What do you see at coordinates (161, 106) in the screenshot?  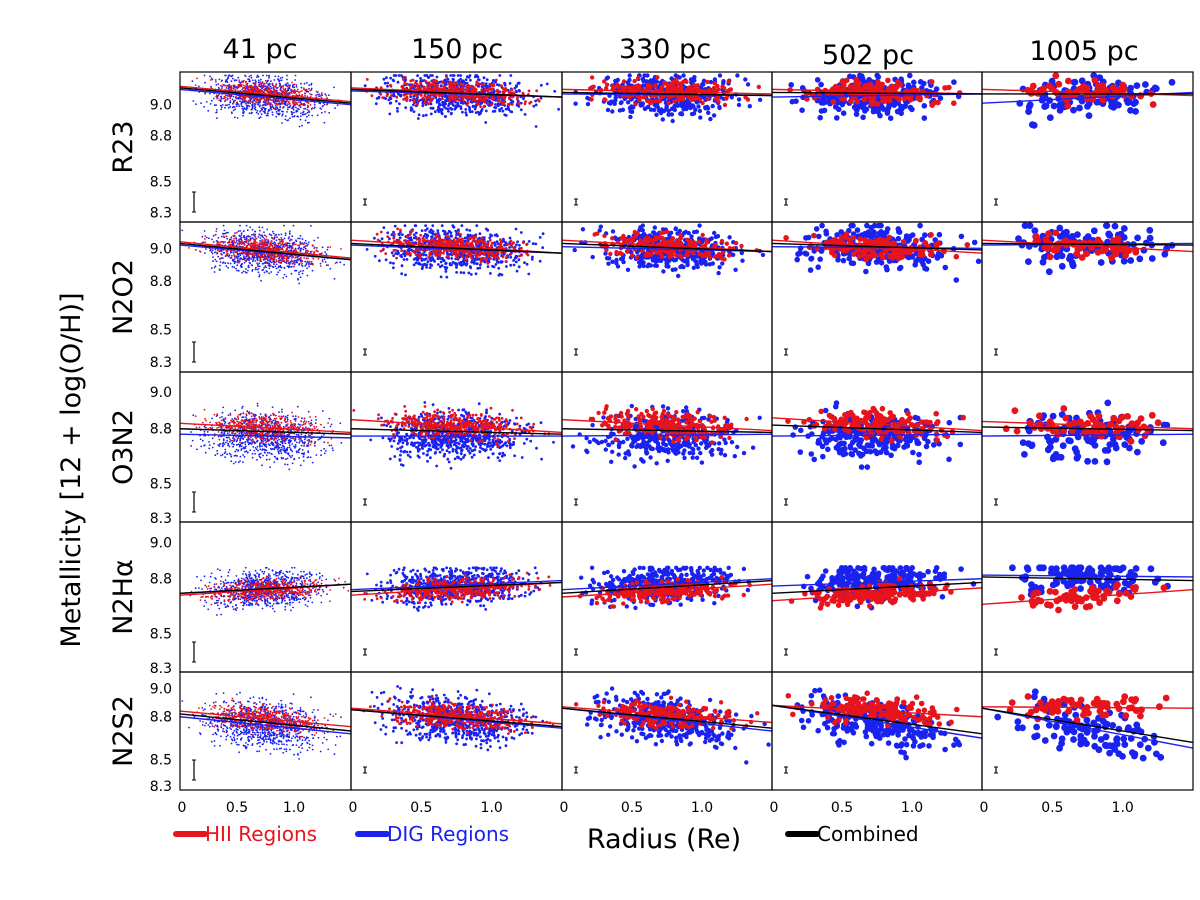 I see `y-tick-label: 9.0` at bounding box center [161, 106].